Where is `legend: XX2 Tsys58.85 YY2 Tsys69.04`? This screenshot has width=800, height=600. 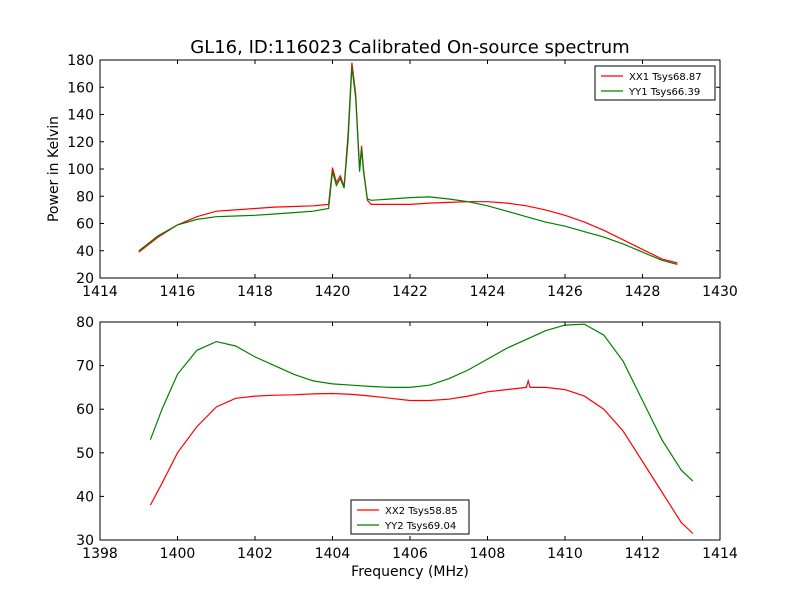 legend: XX2 Tsys58.85 YY2 Tsys69.04 is located at coordinates (410, 517).